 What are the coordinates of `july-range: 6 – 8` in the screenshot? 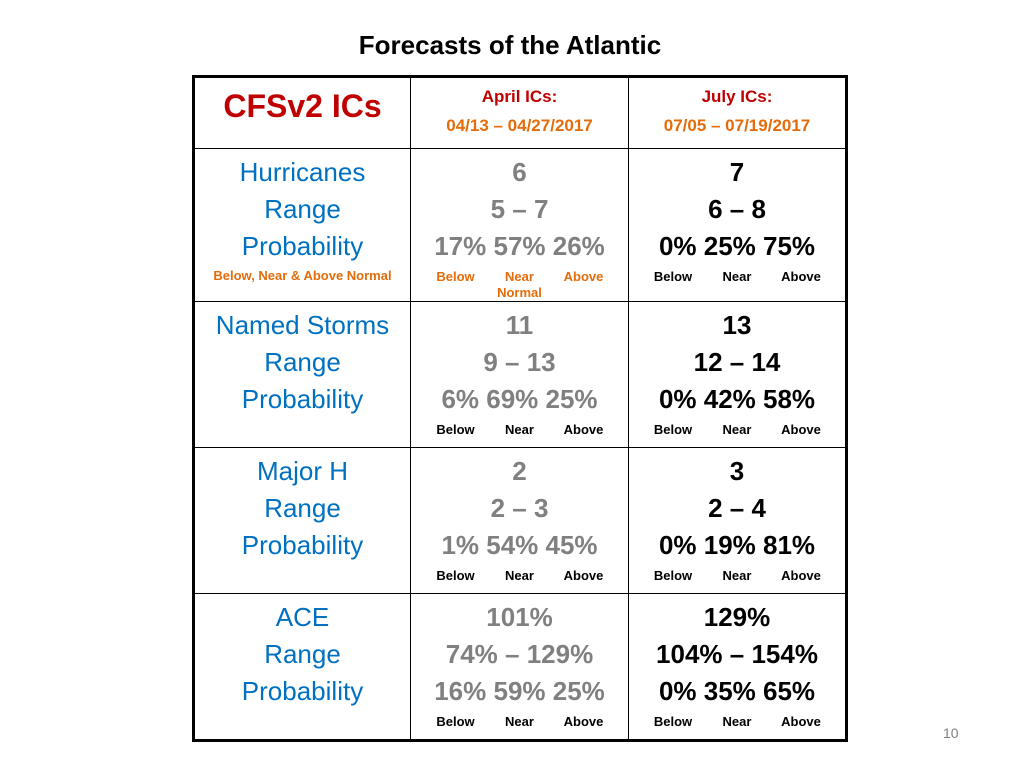 It's located at (737, 209).